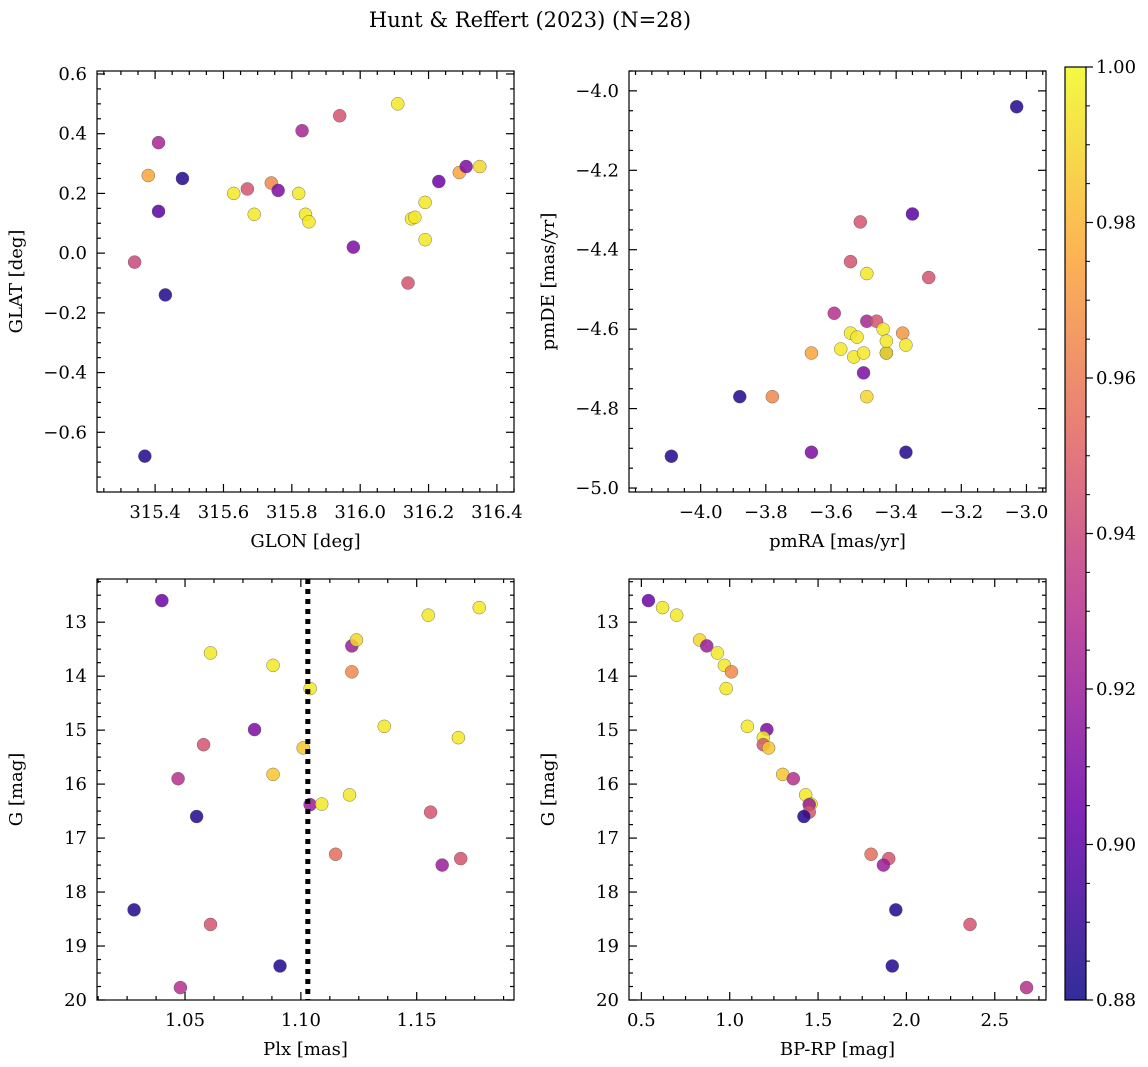  Describe the element at coordinates (994, 1020) in the screenshot. I see `x-tick-label: 2.5` at that location.